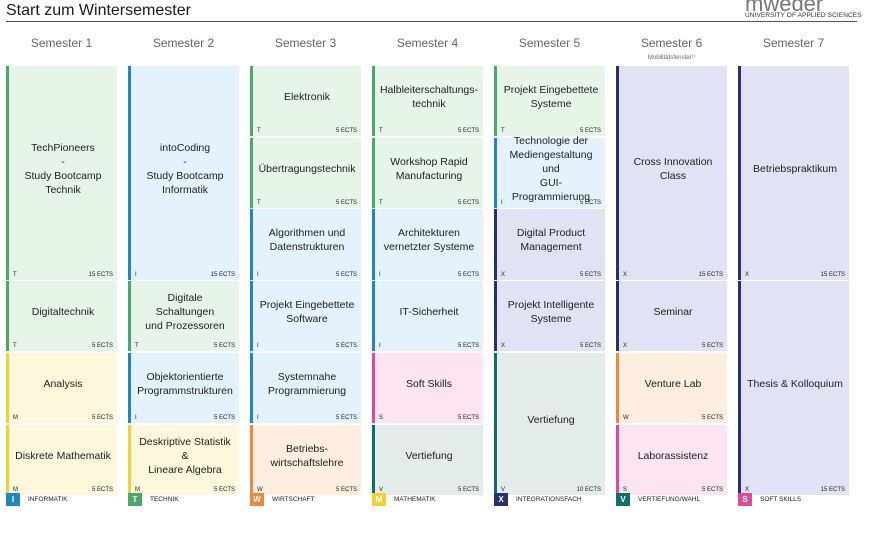 The image size is (880, 540). I want to click on module-title: Analysis, so click(63, 383).